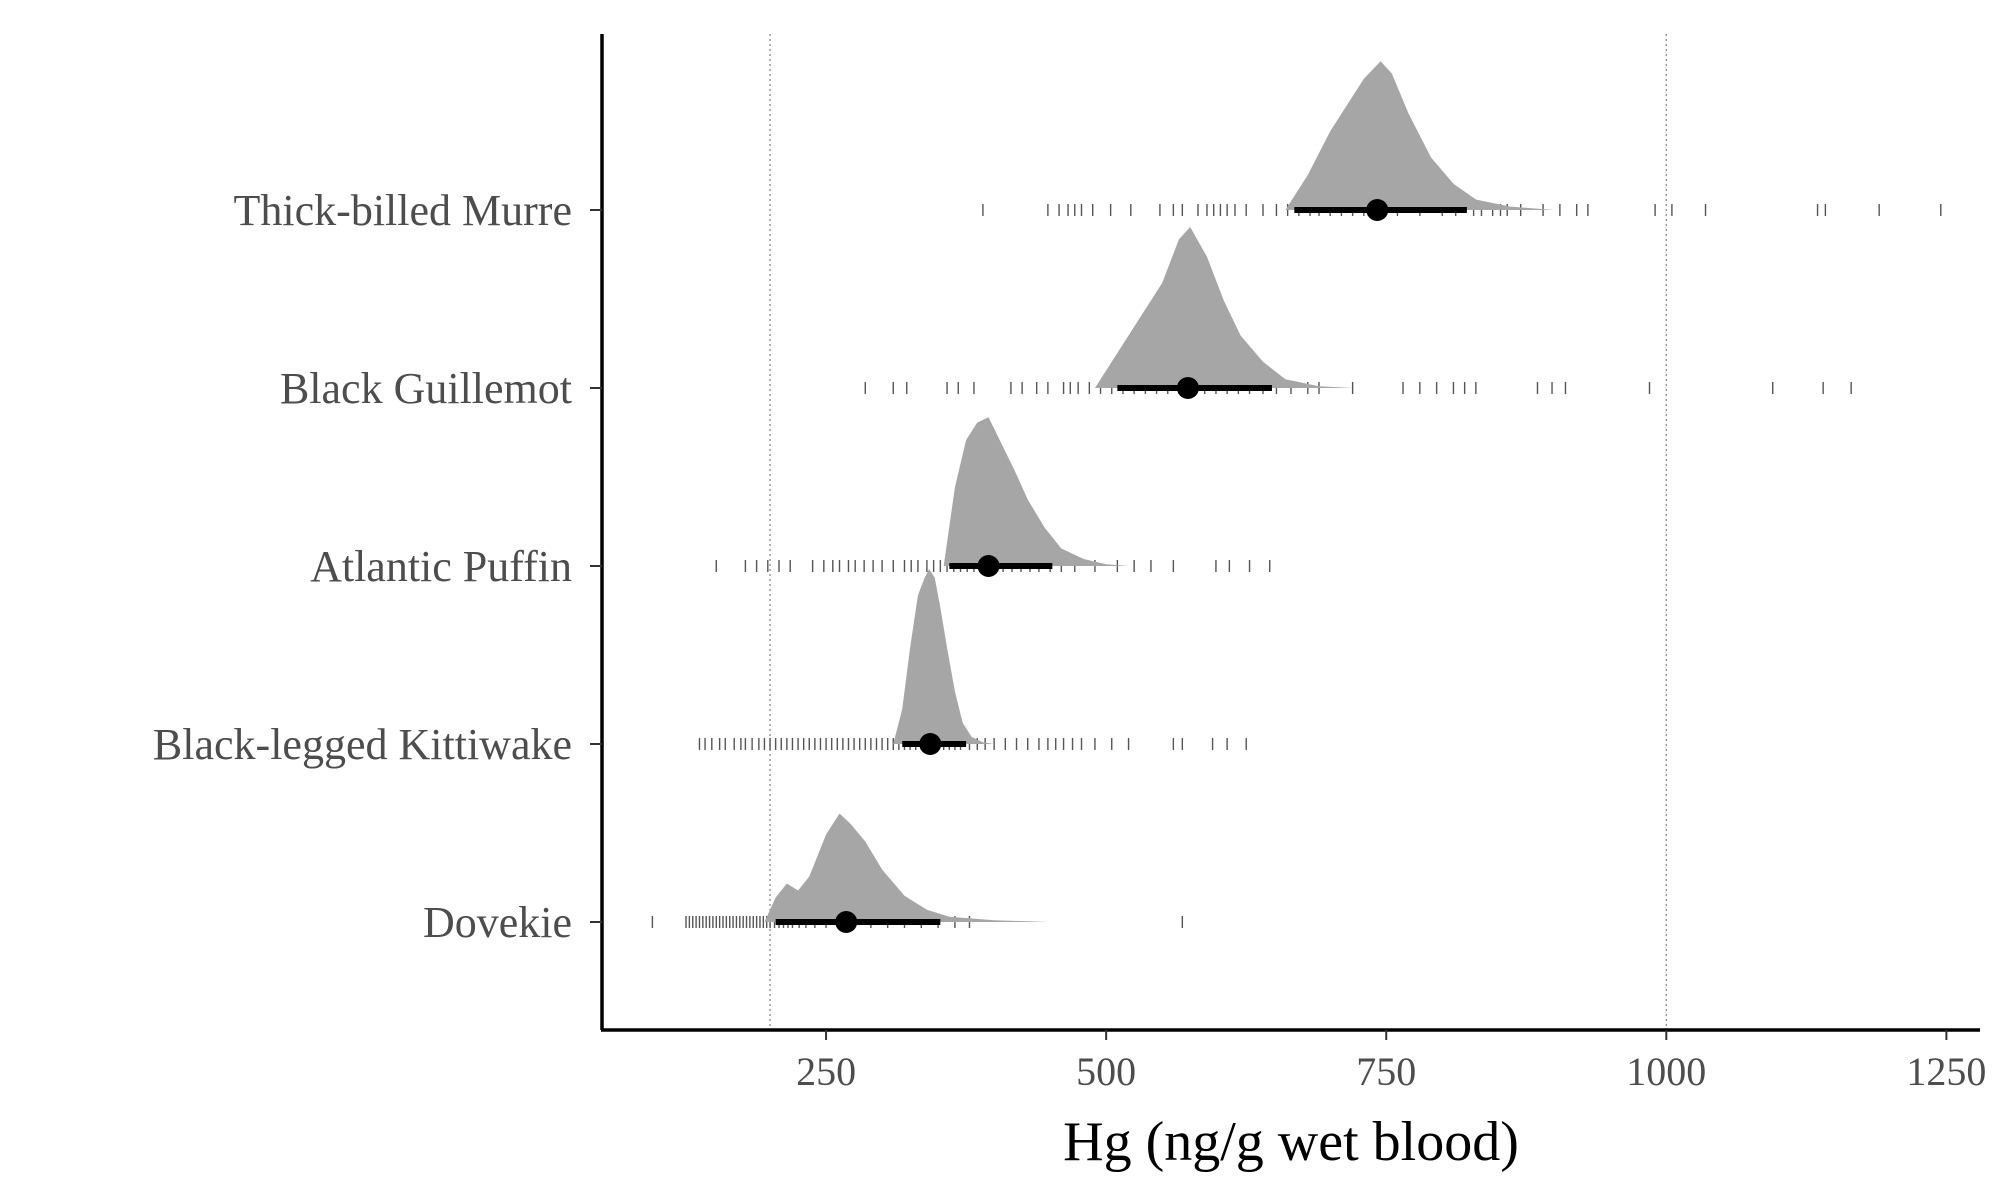 This screenshot has width=2000, height=1200. What do you see at coordinates (930, 744) in the screenshot?
I see `point-black-legged-kittiwake` at bounding box center [930, 744].